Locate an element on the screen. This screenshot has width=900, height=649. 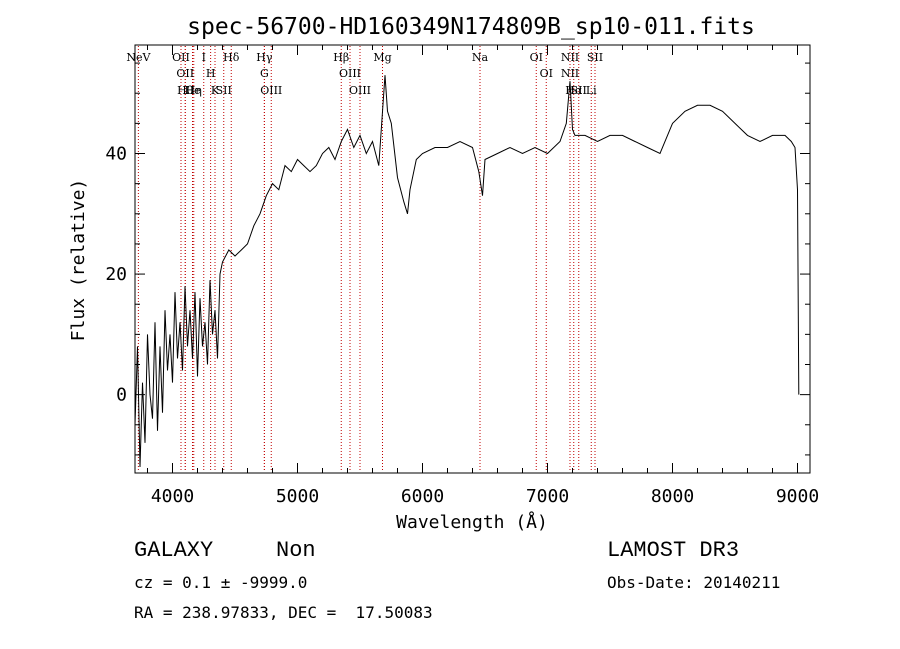
marker-label: Hδ is located at coordinates (231, 57).